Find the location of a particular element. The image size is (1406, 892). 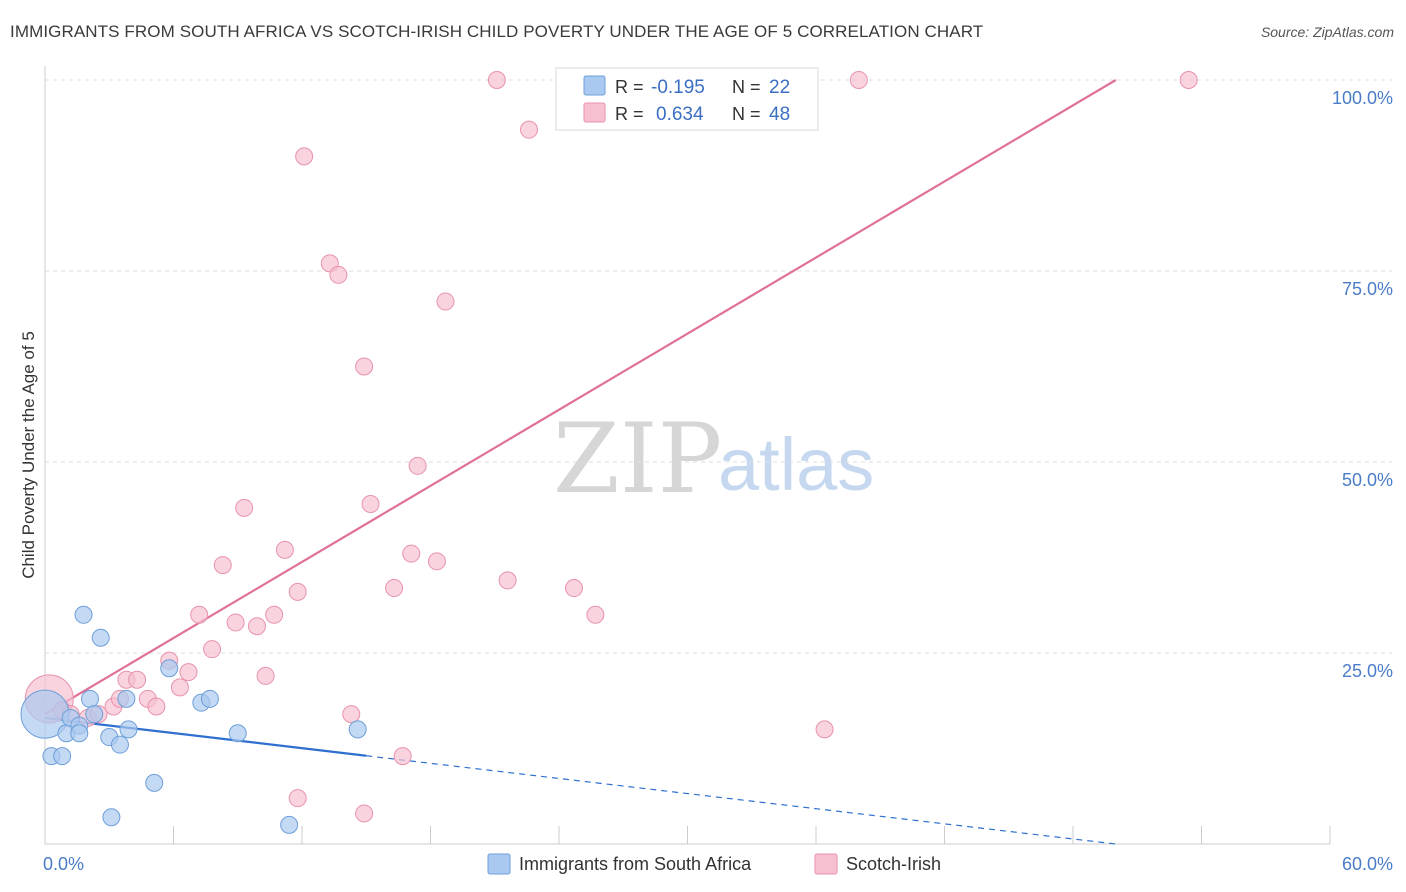

legend-n-label-2: N = is located at coordinates (746, 114).